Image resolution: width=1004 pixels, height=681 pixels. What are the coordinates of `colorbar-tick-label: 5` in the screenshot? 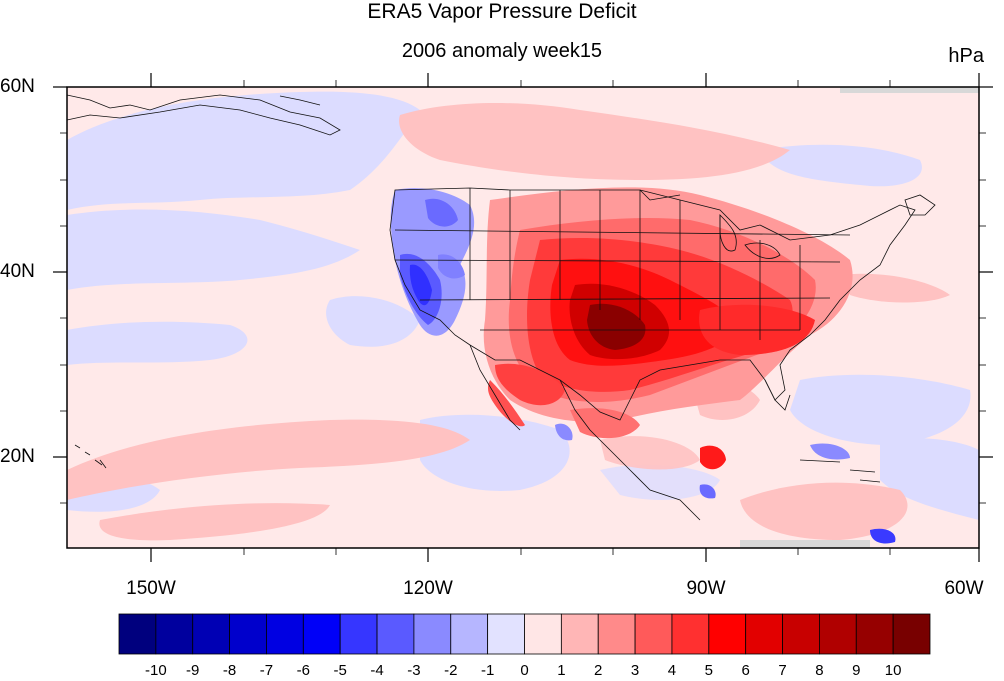 It's located at (708, 670).